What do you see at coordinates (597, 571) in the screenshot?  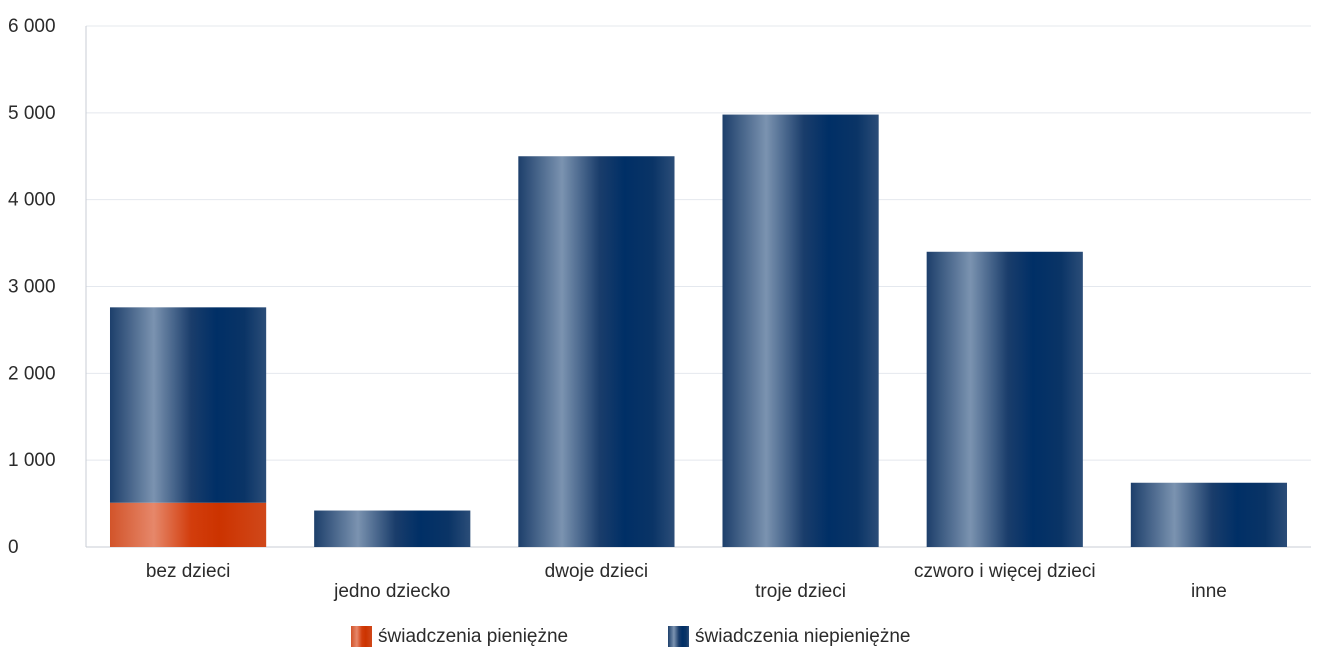 I see `x-category-label: dwoje dzieci` at bounding box center [597, 571].